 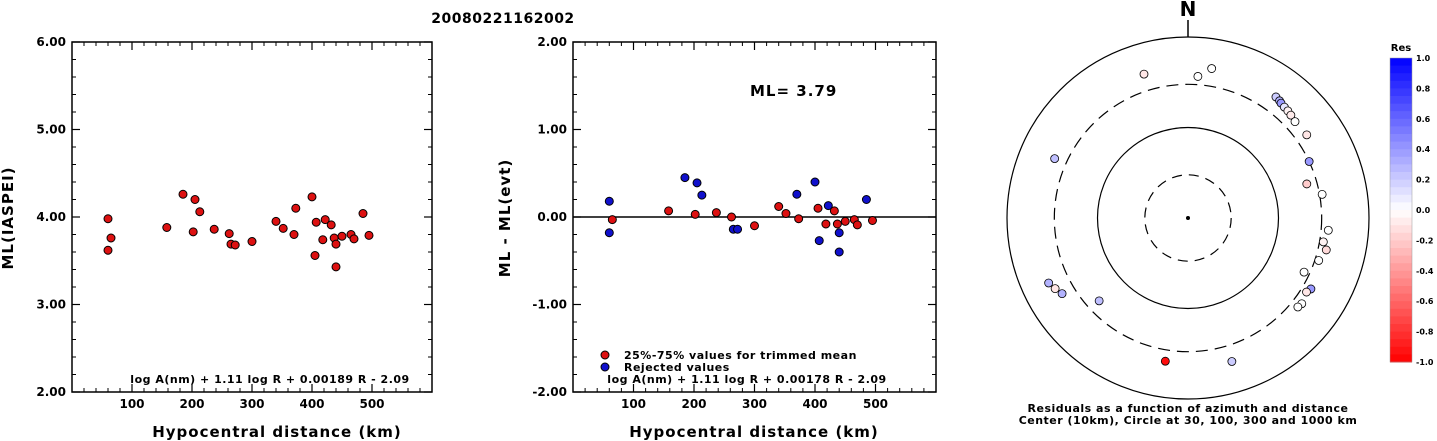 I want to click on y-tick-label: 6.00, so click(x=51, y=42).